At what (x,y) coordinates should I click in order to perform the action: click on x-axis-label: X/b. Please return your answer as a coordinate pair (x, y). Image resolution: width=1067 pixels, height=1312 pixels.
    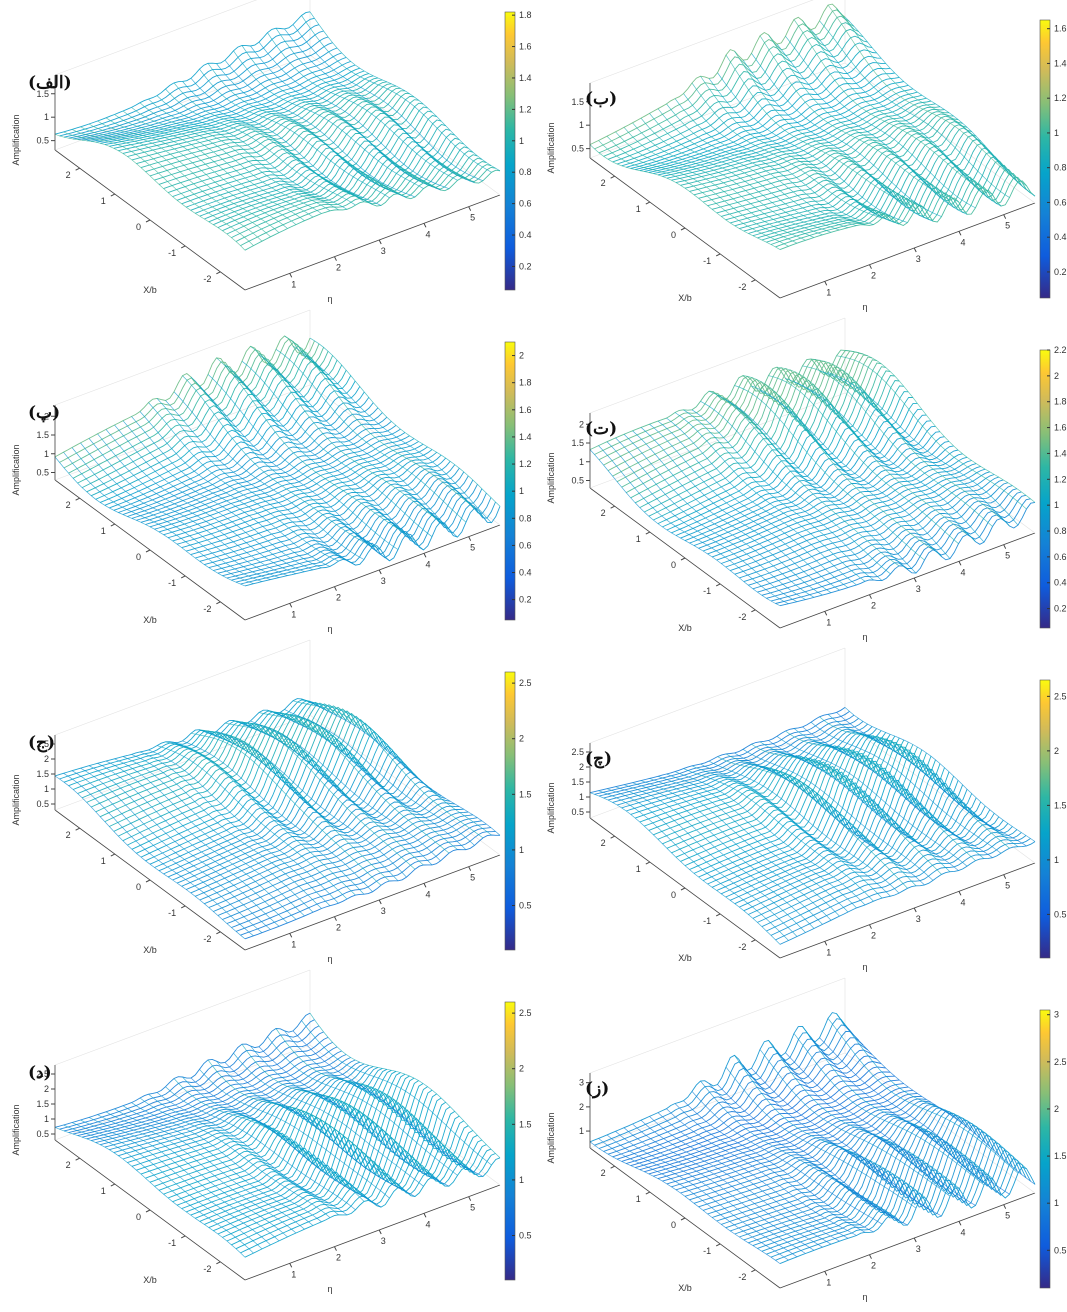
    Looking at the image, I should click on (150, 1280).